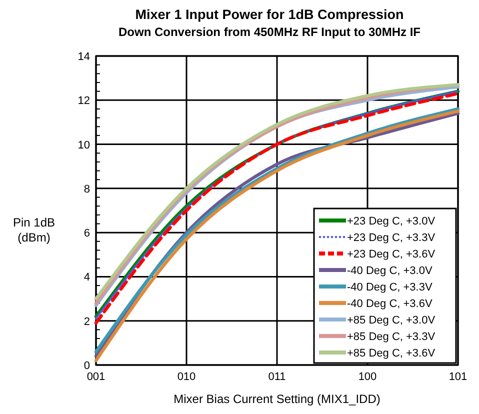  What do you see at coordinates (390, 288) in the screenshot?
I see `legend-label: -40 Deg C, +3.3V` at bounding box center [390, 288].